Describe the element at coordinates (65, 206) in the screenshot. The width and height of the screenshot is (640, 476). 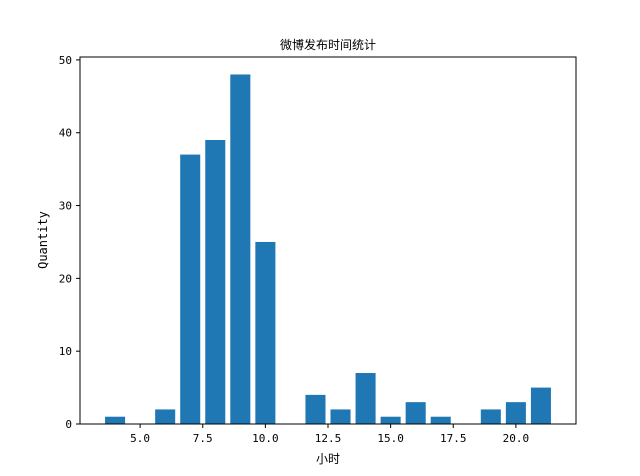
I see `y-tick-label: 30` at that location.